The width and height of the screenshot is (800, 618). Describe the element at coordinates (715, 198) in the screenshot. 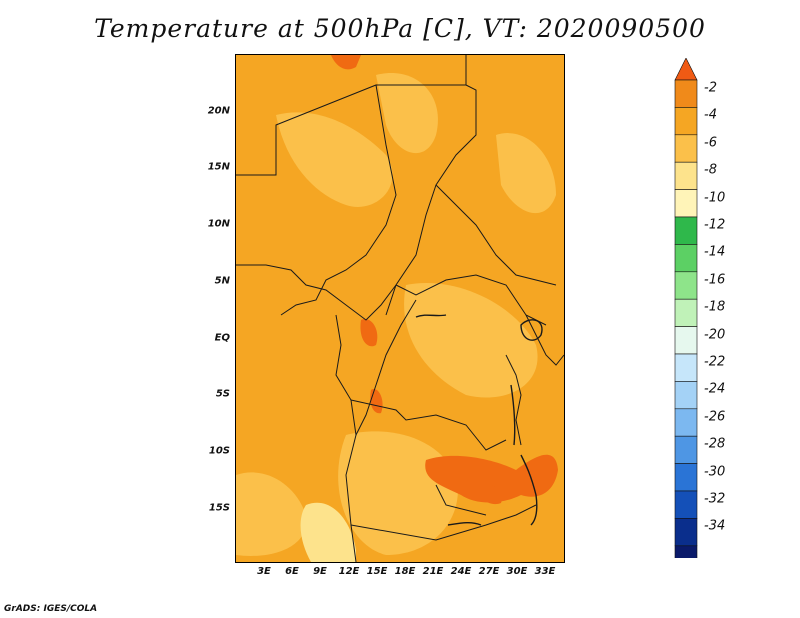

I see `colorbar-label: -10` at that location.